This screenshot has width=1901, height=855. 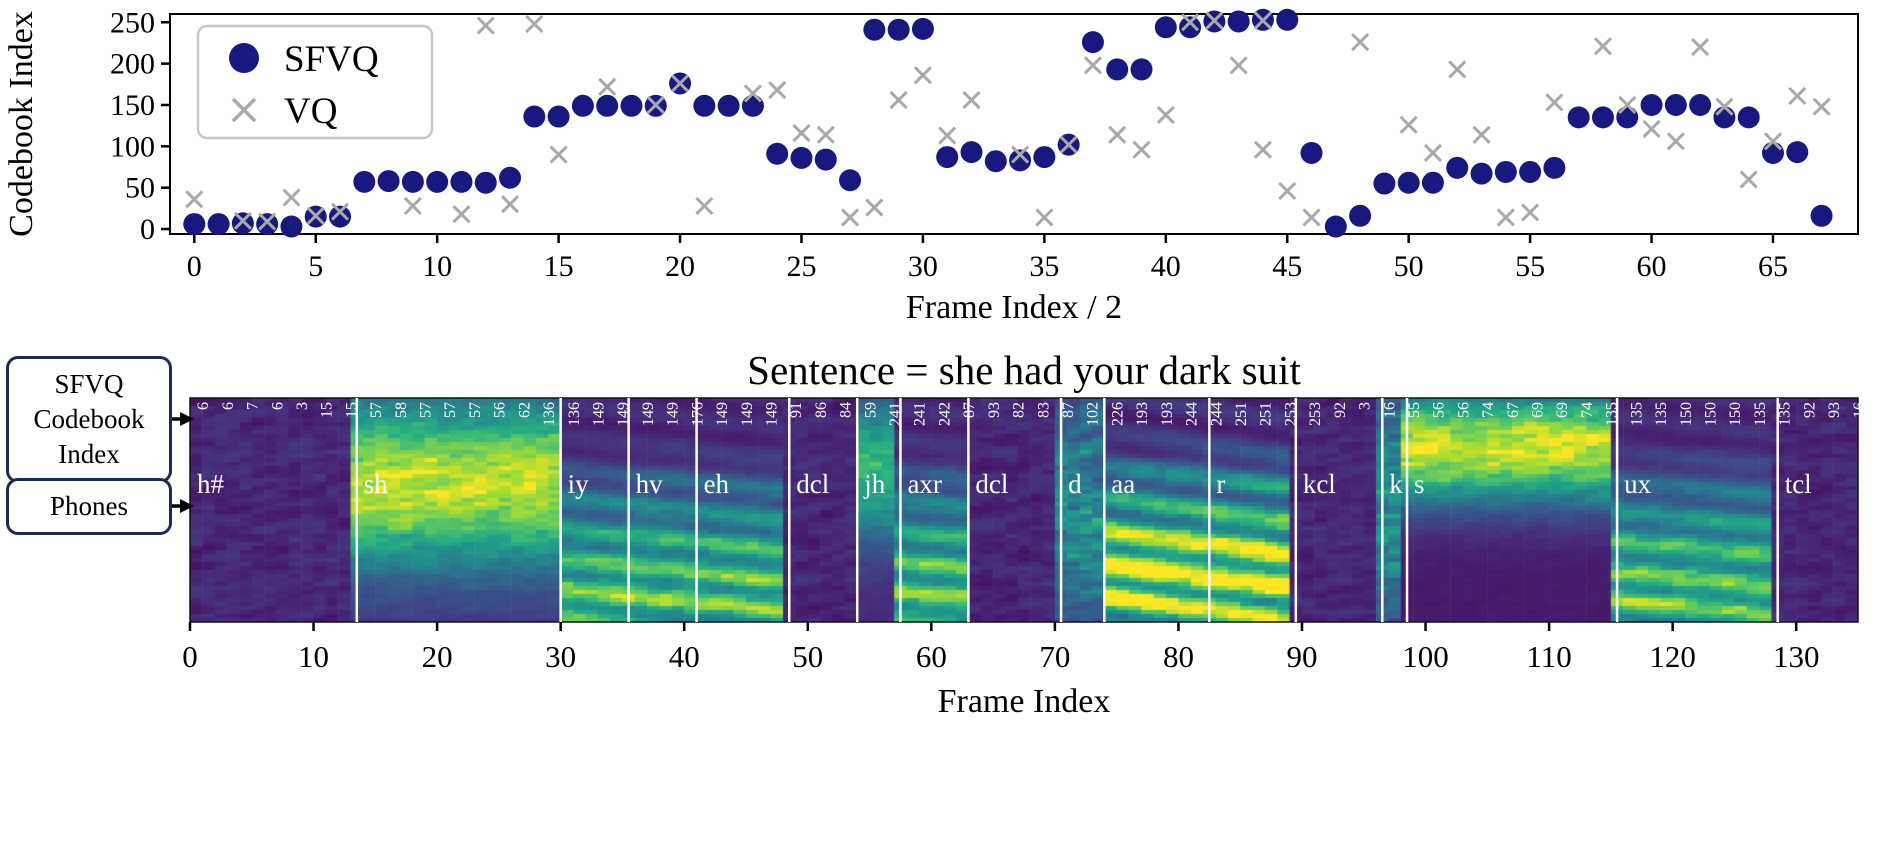 I want to click on svg-text: 120, so click(x=1672, y=656).